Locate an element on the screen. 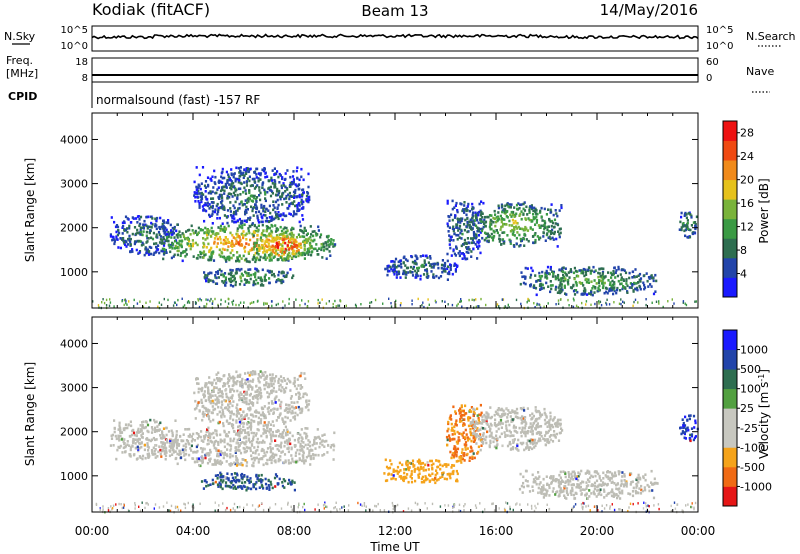 The height and width of the screenshot is (554, 800). freq-panel-frame is located at coordinates (395, 70).